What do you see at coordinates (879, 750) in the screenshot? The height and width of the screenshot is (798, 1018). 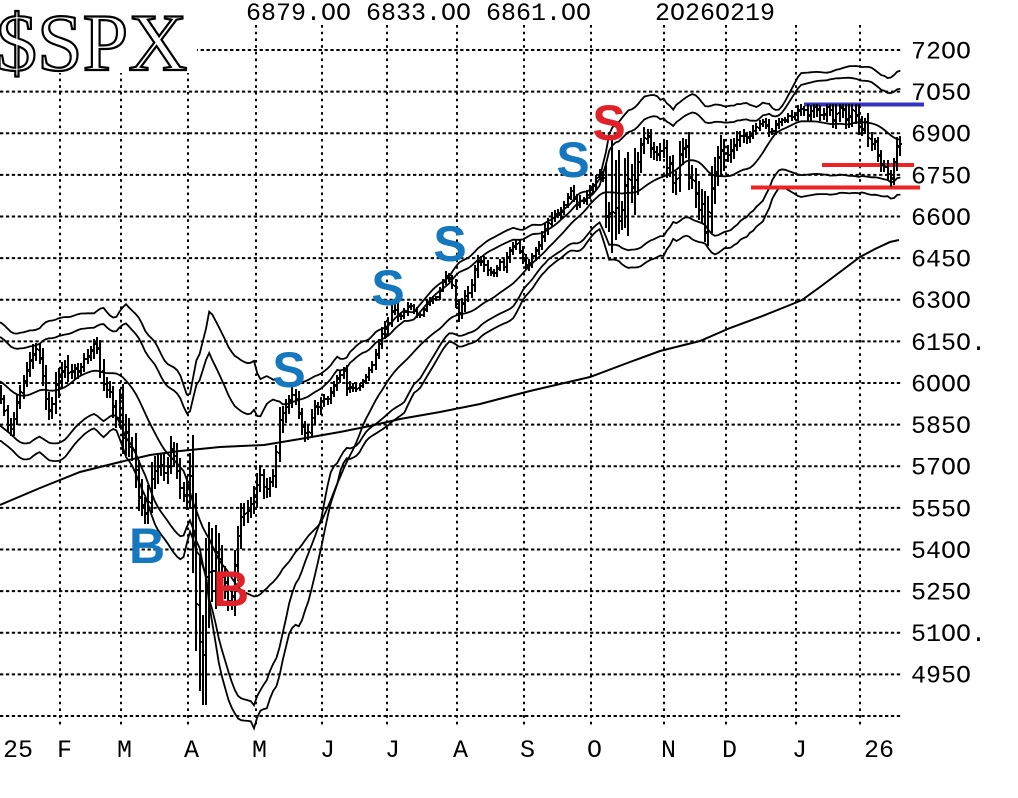 I see `svg-text: 26` at bounding box center [879, 750].